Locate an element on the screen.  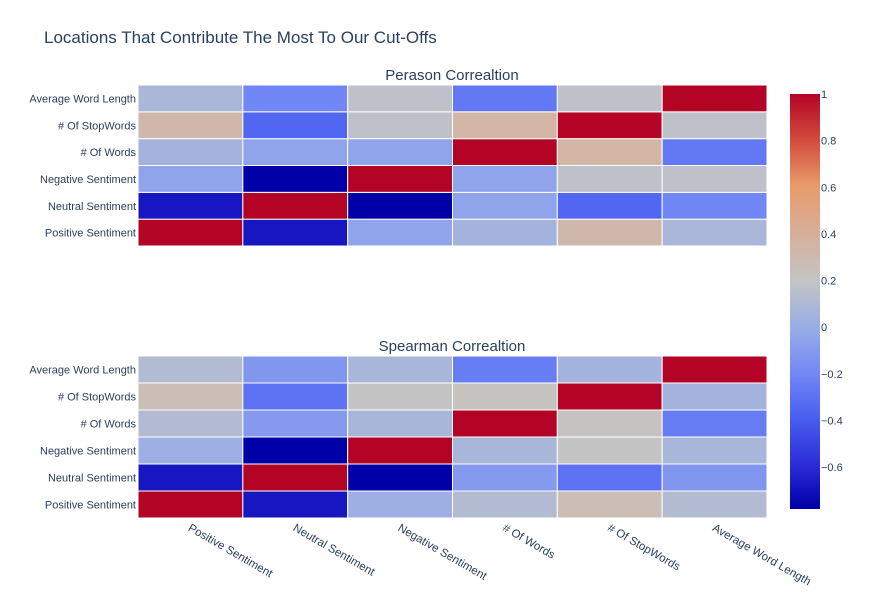
x-tick-label: # Of Words is located at coordinates (528, 541).